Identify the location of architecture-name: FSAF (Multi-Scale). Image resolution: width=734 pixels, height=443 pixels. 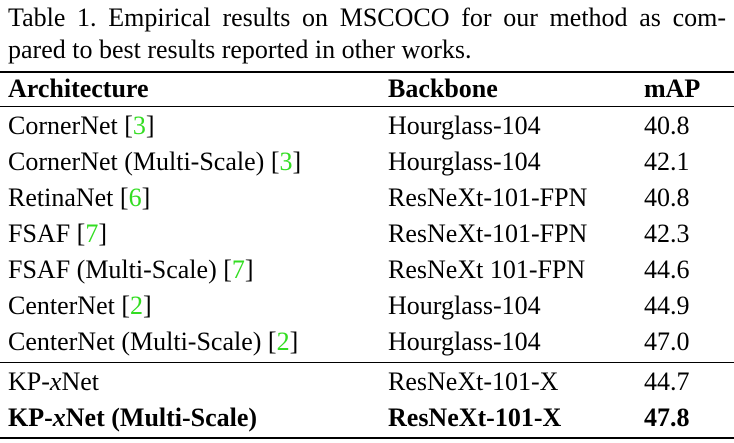
(112, 269).